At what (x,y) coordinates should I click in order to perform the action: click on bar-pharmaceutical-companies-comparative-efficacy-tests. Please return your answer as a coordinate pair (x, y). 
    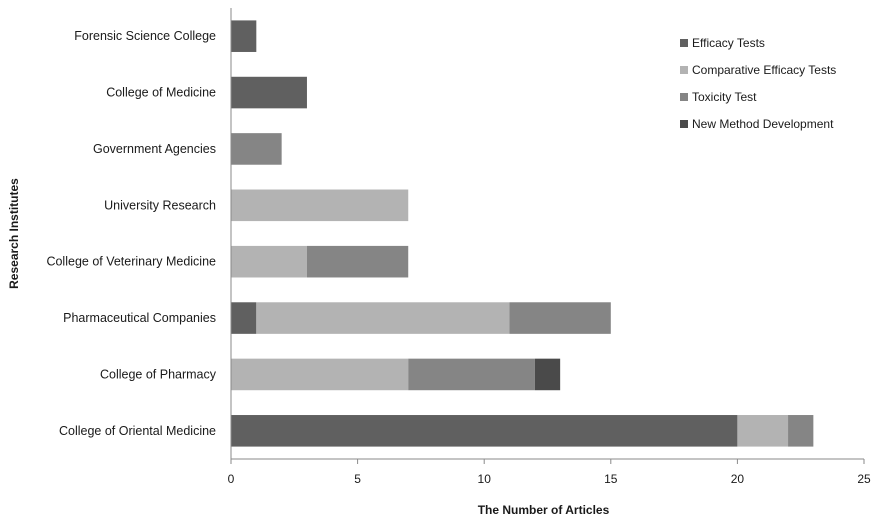
    Looking at the image, I should click on (383, 318).